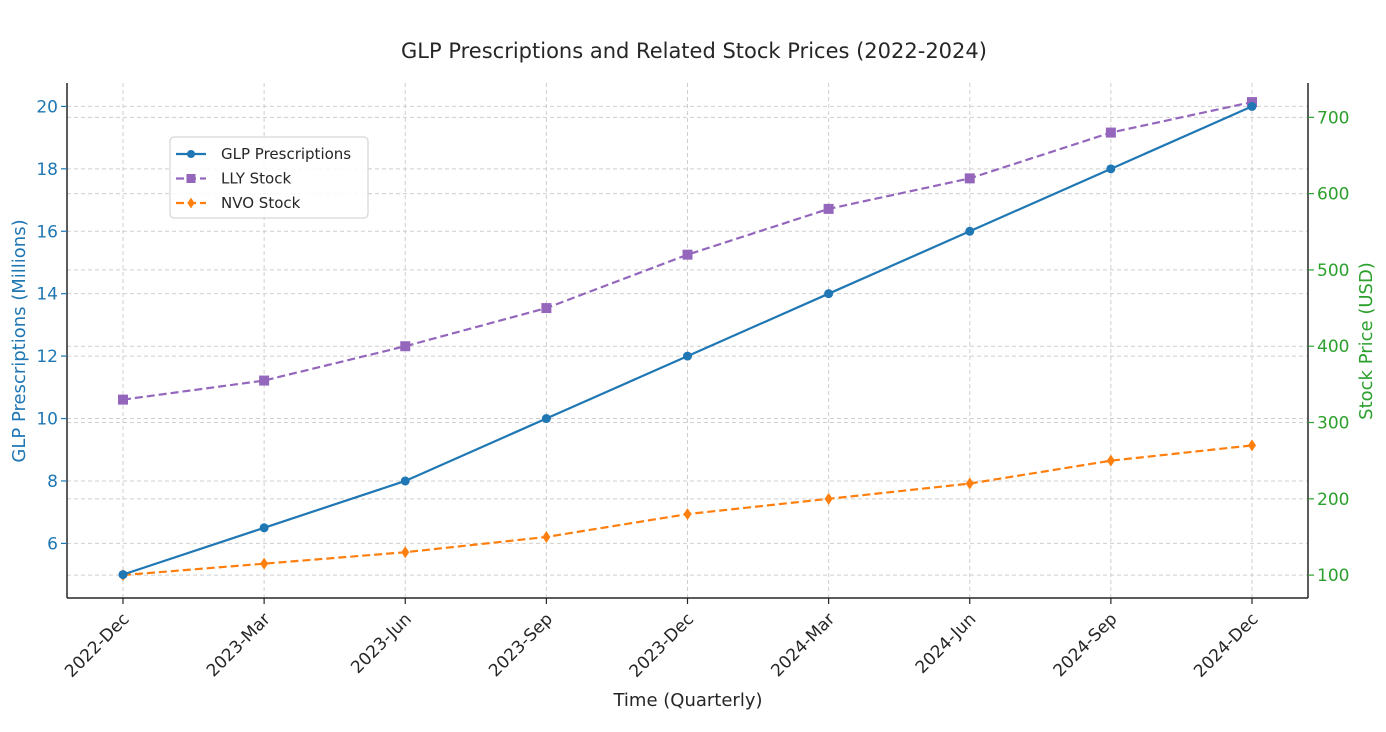 The height and width of the screenshot is (732, 1386). Describe the element at coordinates (256, 179) in the screenshot. I see `legend-label-lly-stock: LLY Stock` at that location.